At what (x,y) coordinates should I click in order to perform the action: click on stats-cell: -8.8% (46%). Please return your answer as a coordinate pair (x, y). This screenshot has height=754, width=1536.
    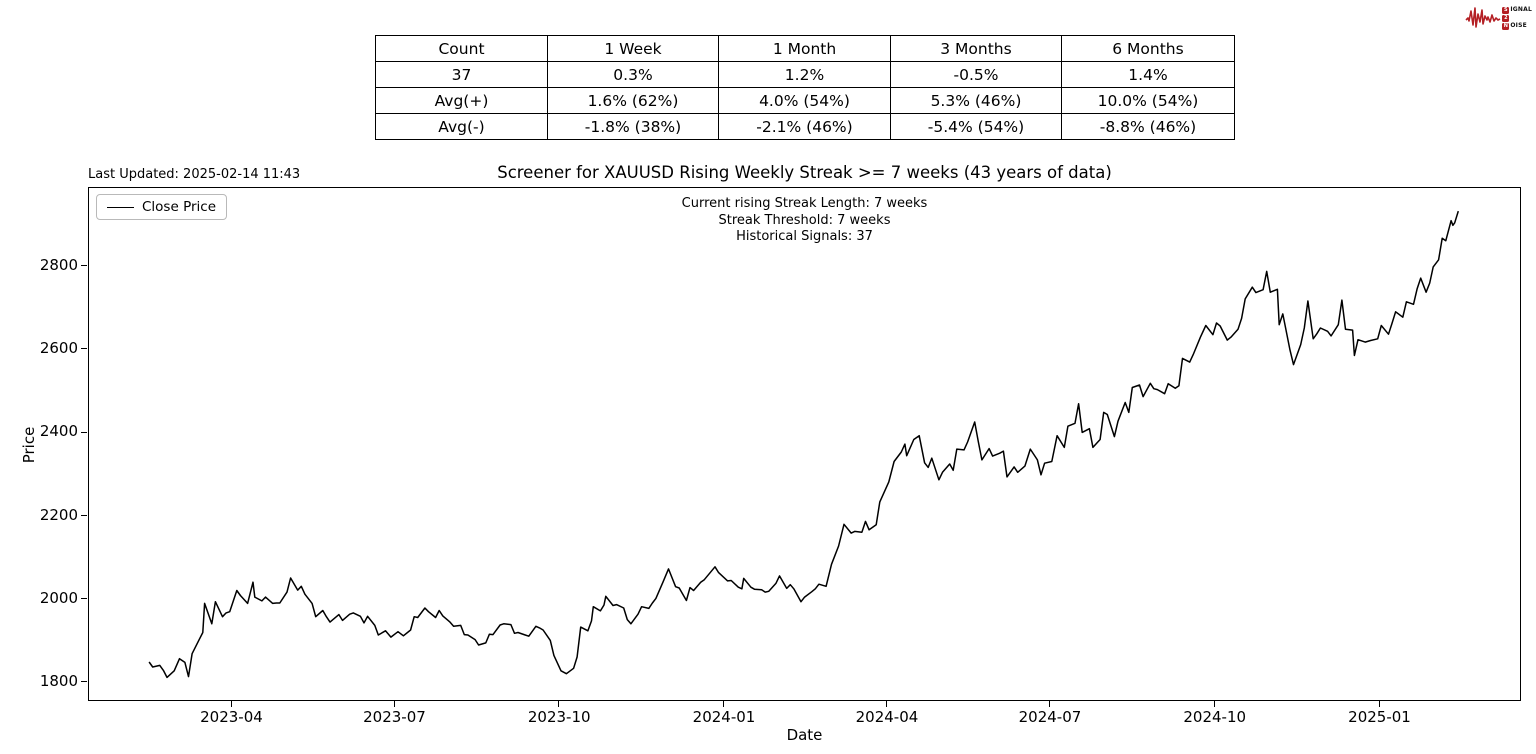
    Looking at the image, I should click on (1148, 126).